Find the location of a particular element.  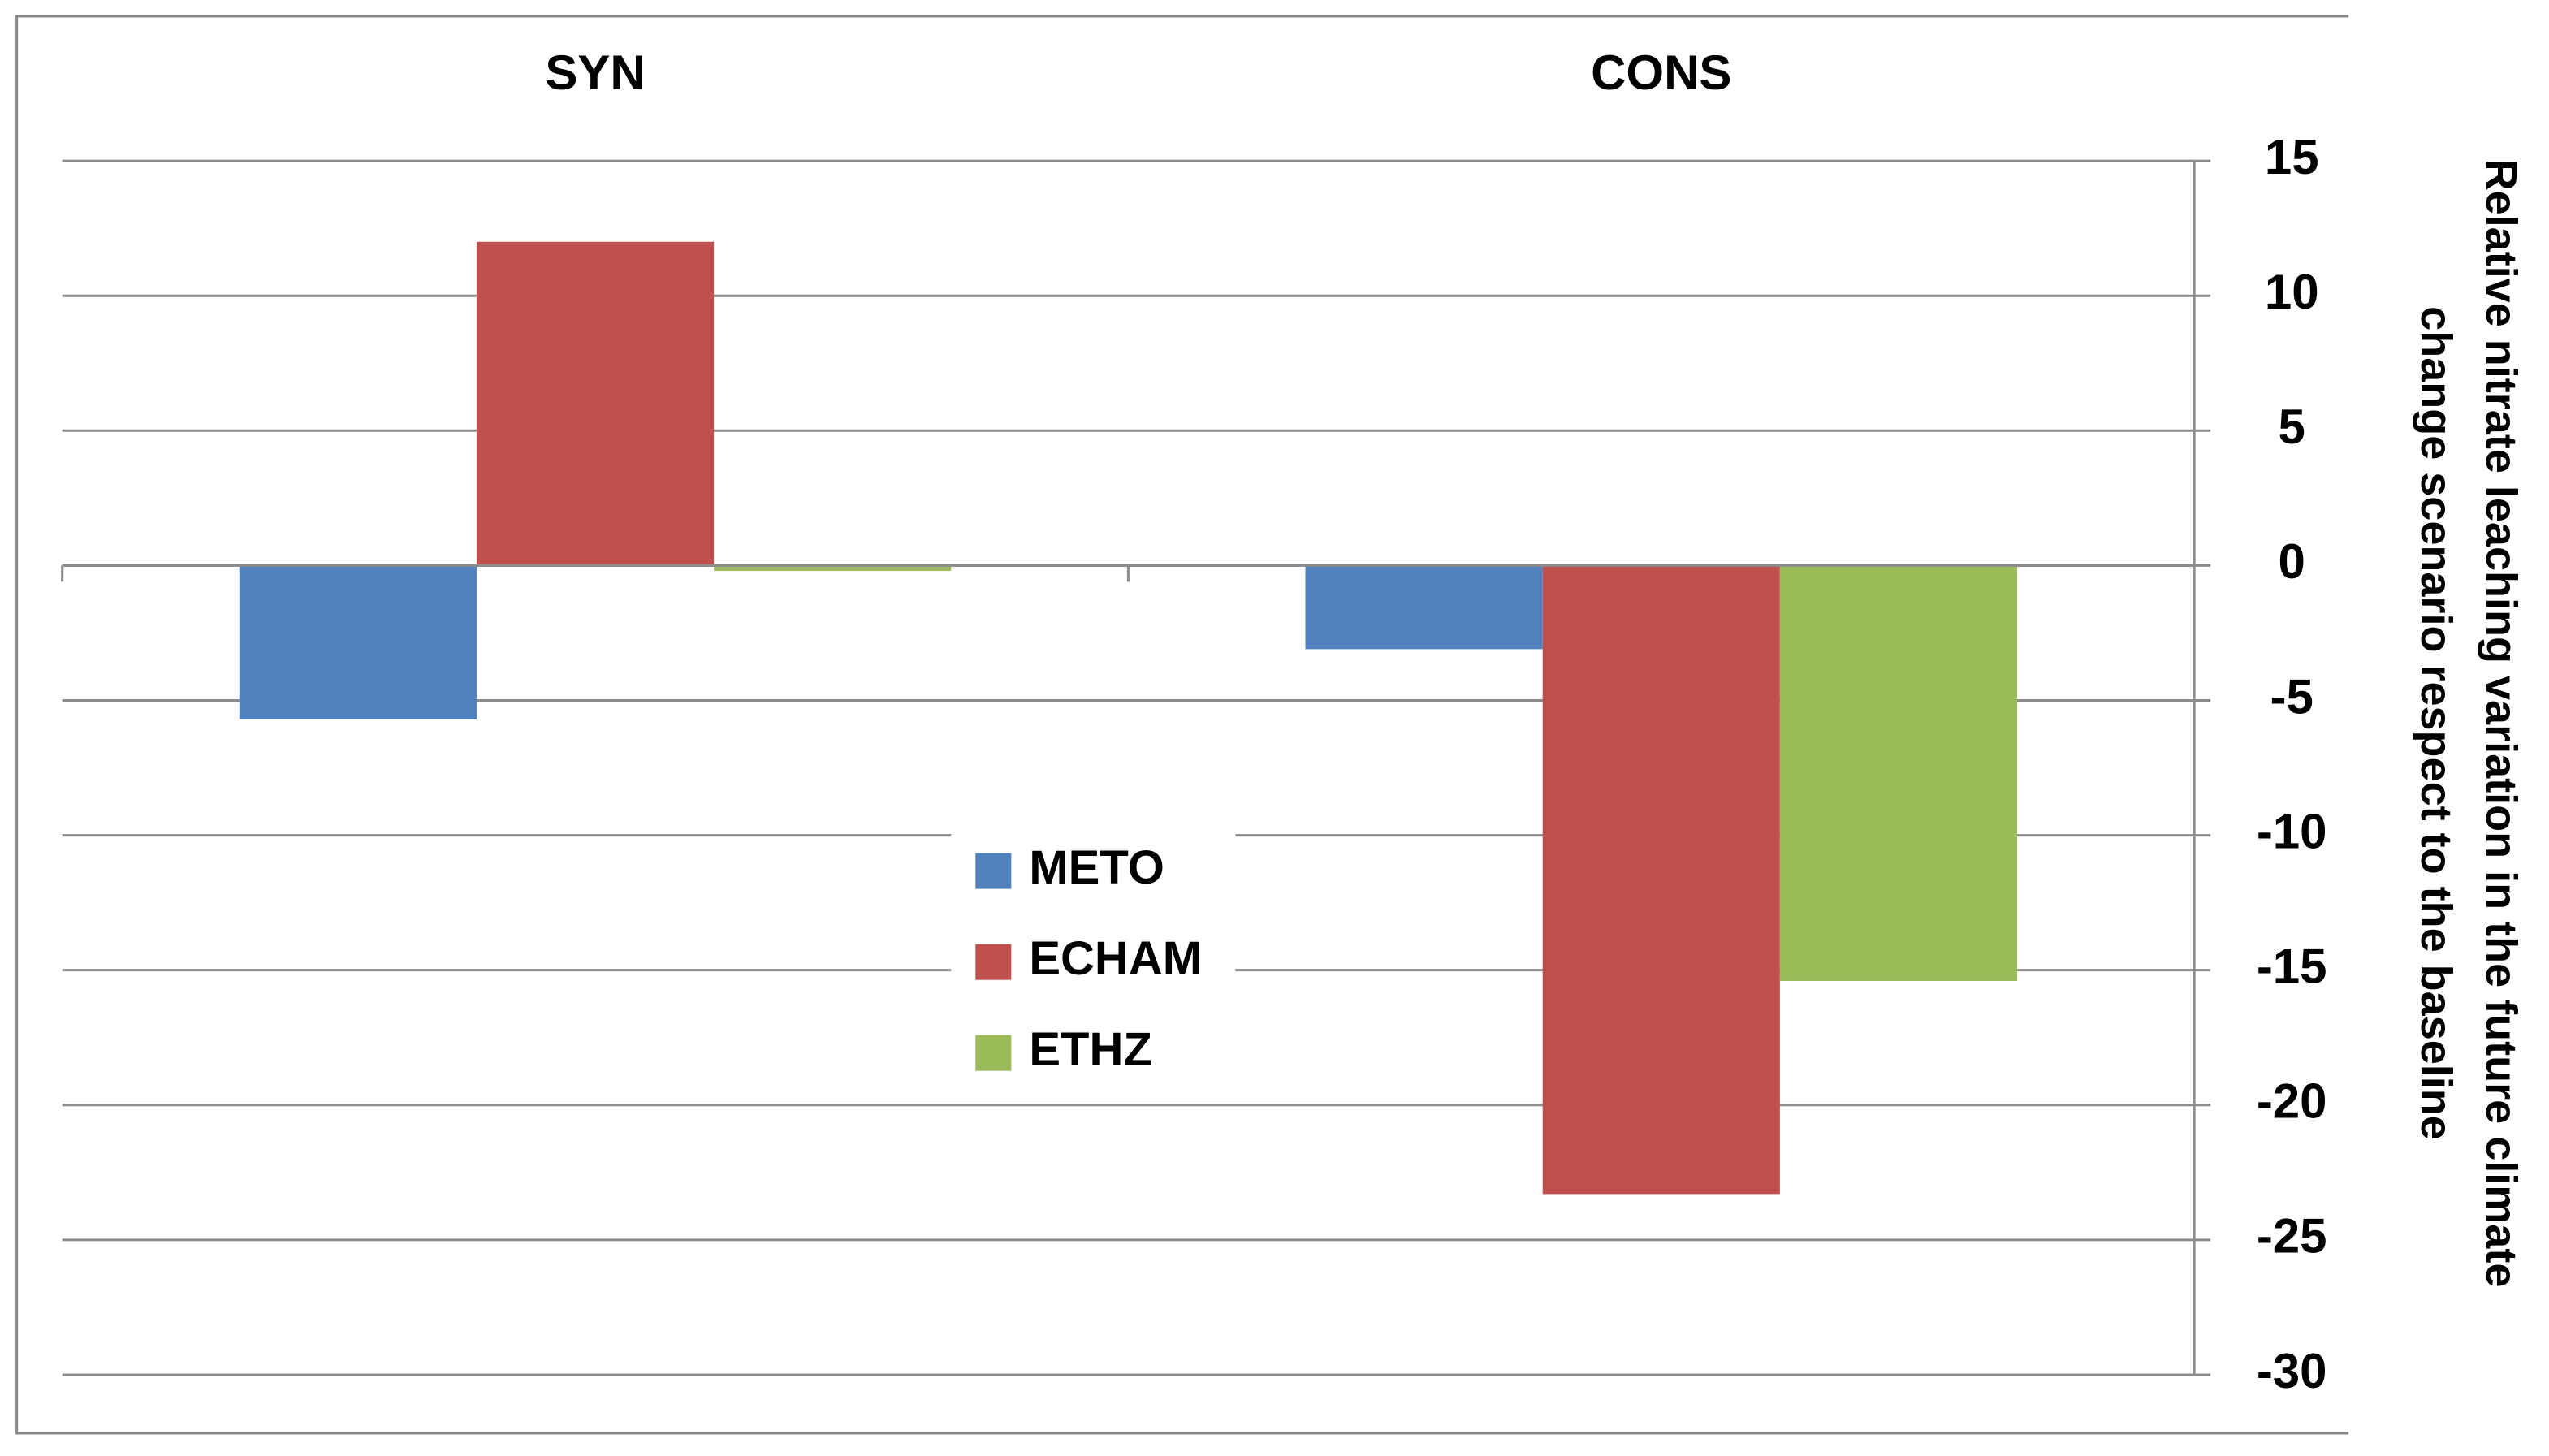

legend-label: METO is located at coordinates (1096, 868).